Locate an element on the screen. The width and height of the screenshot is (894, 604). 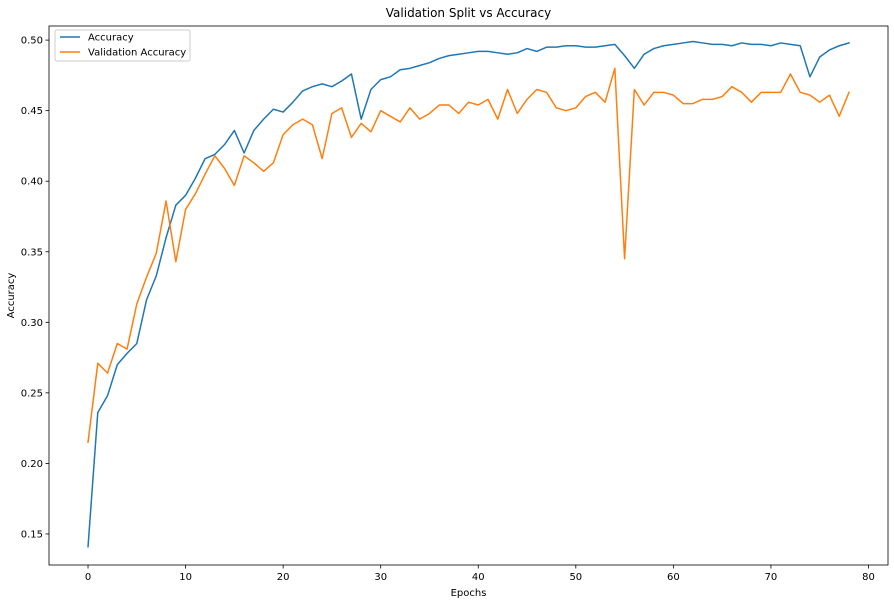
y-tick-label: 0.20 is located at coordinates (32, 464).